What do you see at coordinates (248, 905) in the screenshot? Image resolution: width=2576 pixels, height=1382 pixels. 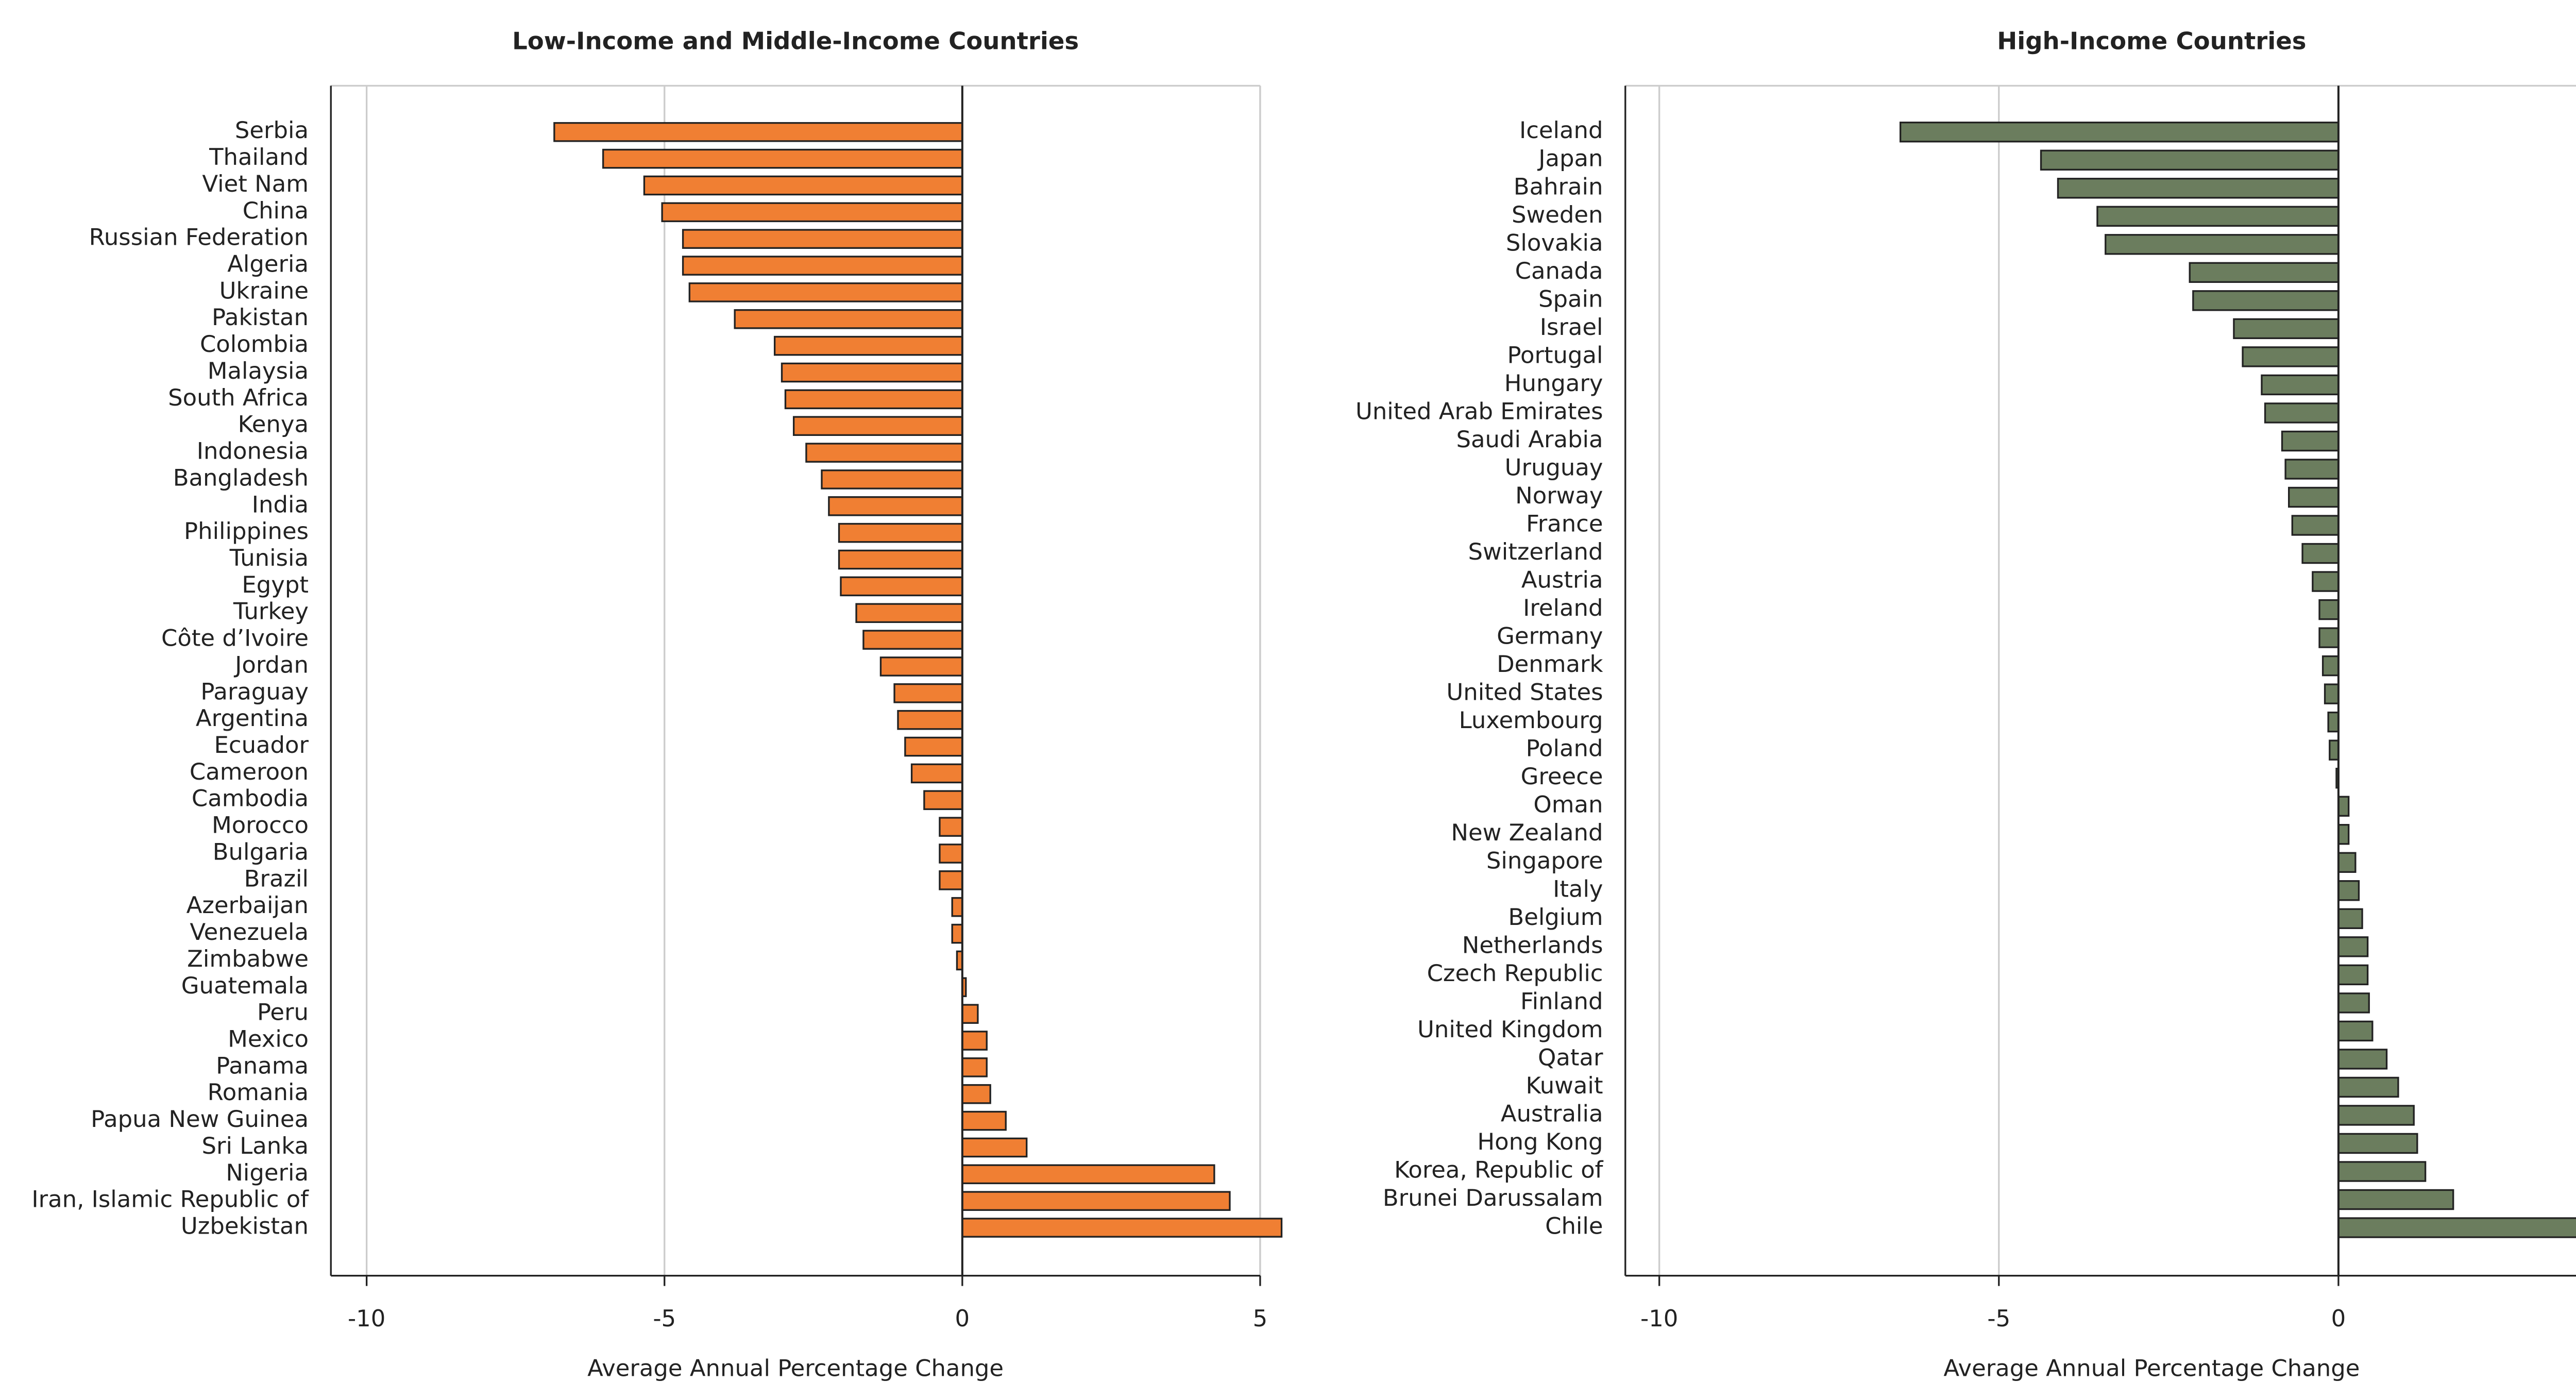 I see `y-tick-label: Azerbaijan` at bounding box center [248, 905].